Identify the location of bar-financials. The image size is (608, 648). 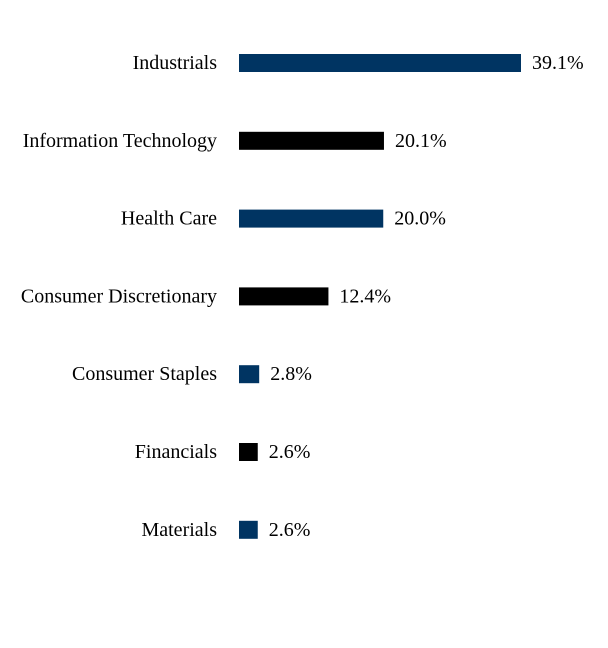
(248, 452).